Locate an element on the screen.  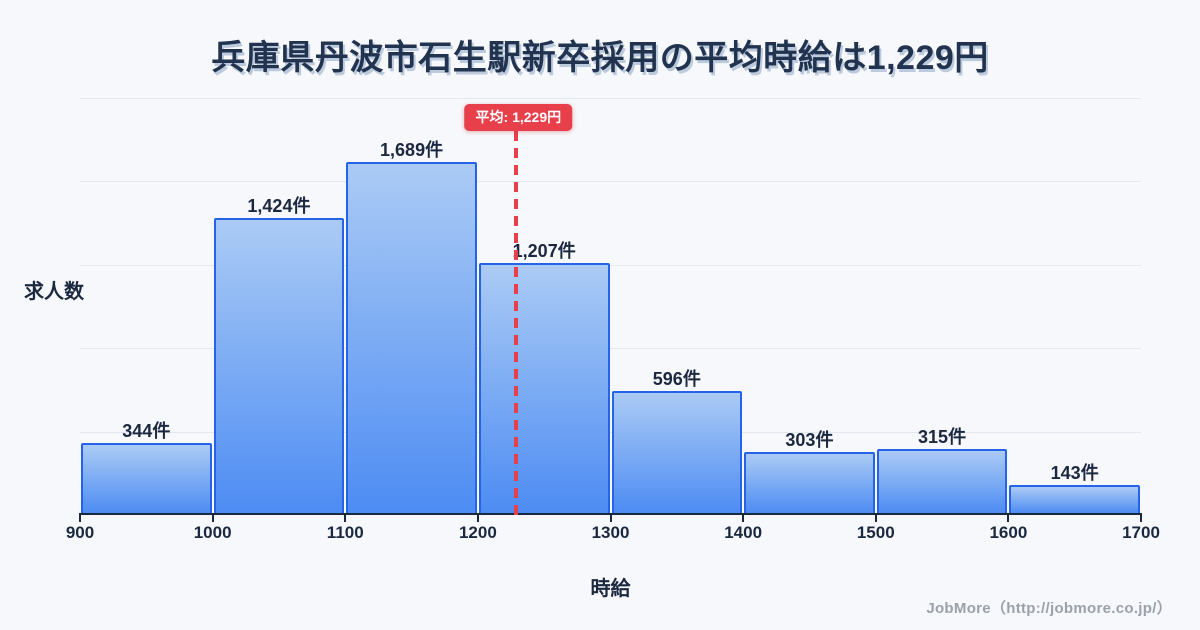
y-axis-label: 求人数 is located at coordinates (54, 292).